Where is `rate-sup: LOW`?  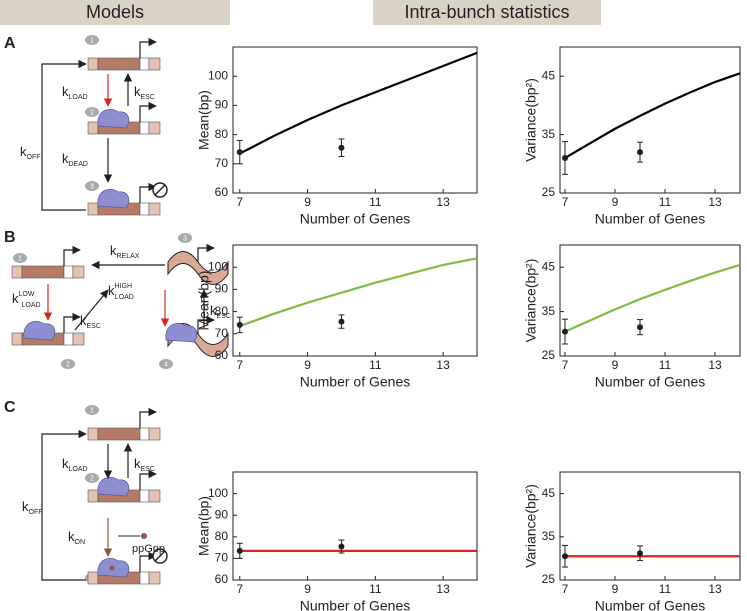
rate-sup: LOW is located at coordinates (27, 294).